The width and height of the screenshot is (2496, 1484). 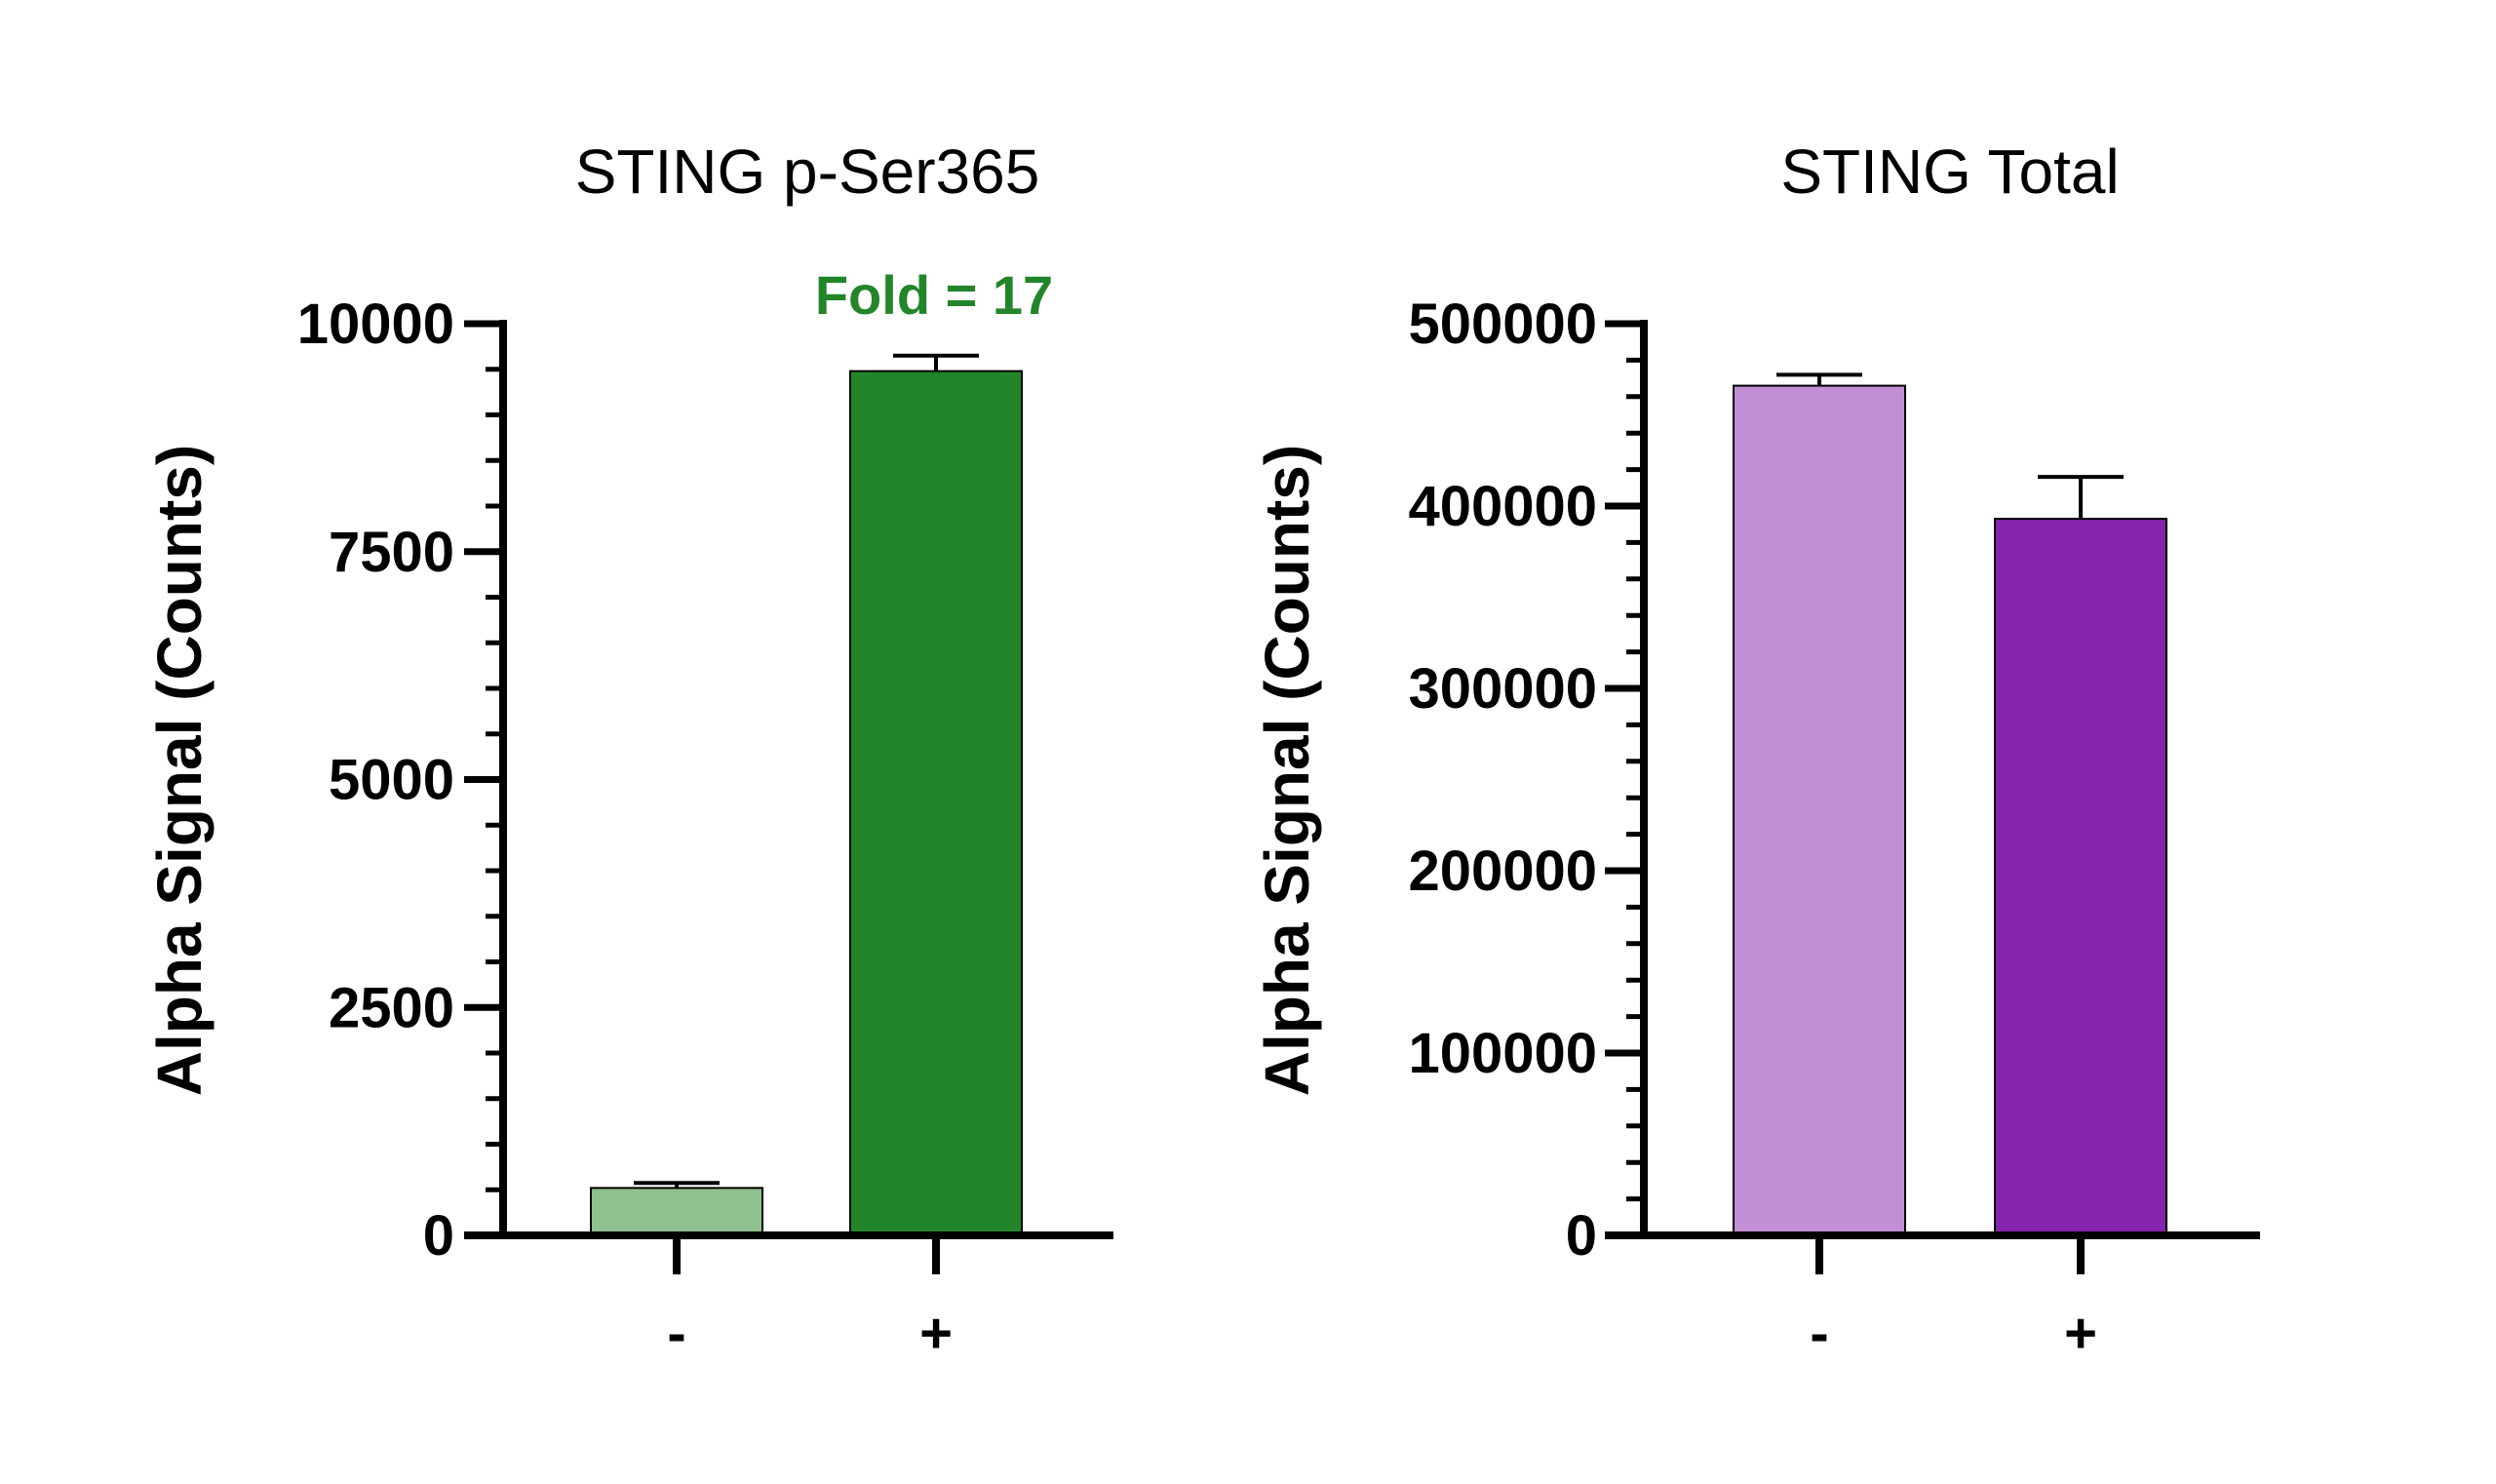 I want to click on y-tick-label: 7500, so click(x=391, y=552).